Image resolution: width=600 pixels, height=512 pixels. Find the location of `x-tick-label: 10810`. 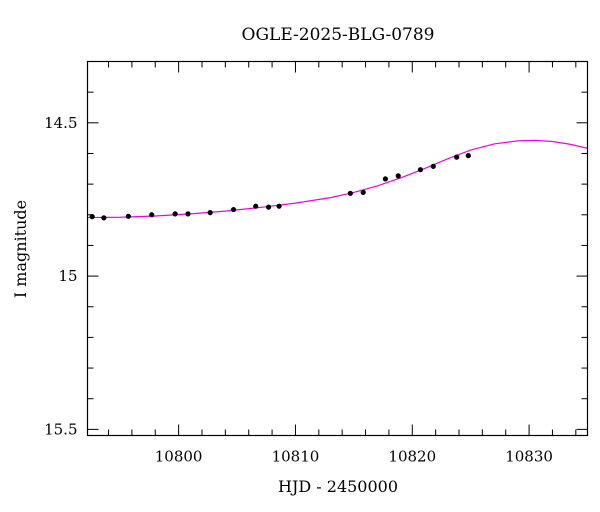

x-tick-label: 10810 is located at coordinates (296, 457).